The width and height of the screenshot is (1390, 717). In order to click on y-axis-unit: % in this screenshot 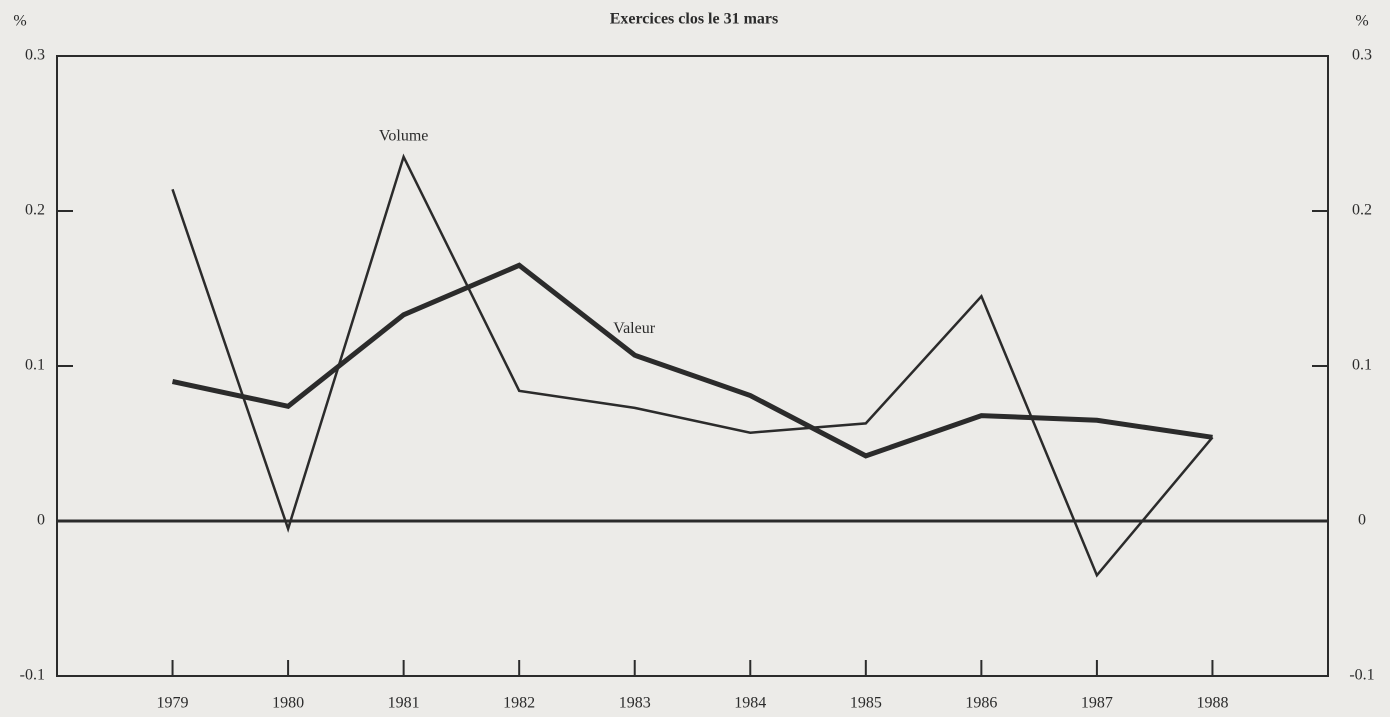, I will do `click(19, 21)`.